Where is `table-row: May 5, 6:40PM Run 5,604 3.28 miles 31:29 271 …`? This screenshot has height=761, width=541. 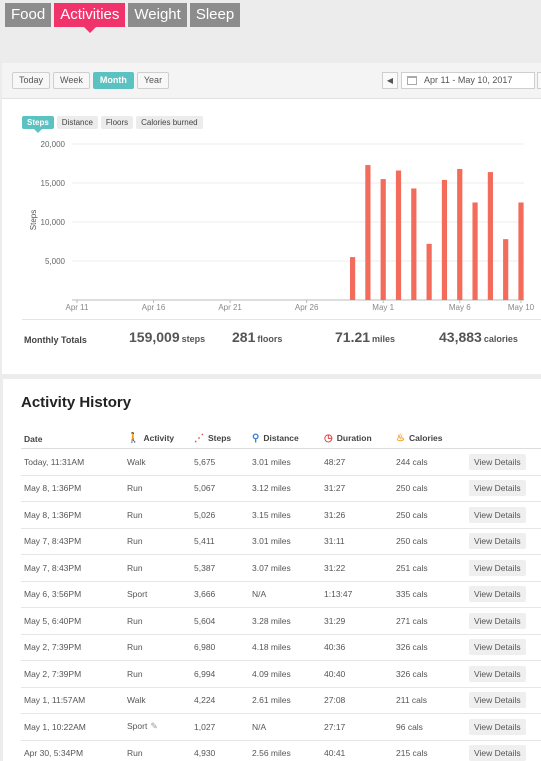 table-row: May 5, 6:40PM Run 5,604 3.28 miles 31:29 271 … is located at coordinates (281, 621).